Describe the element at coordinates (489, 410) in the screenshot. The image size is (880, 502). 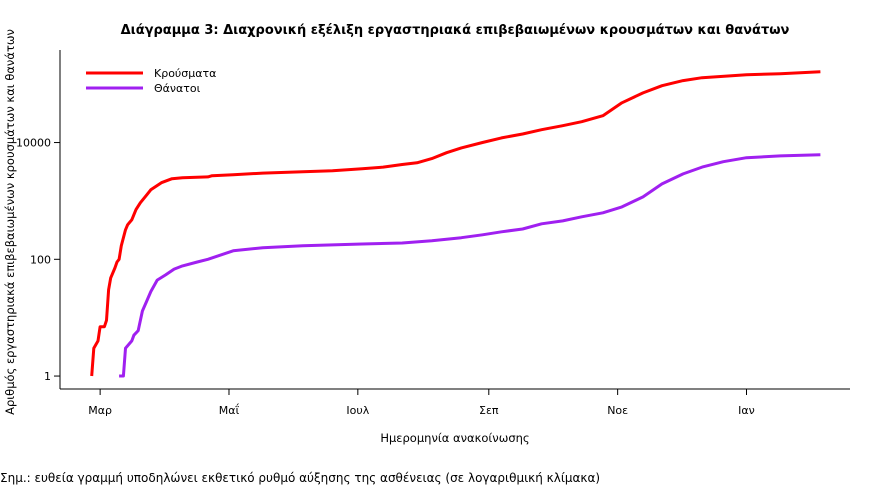
I see `x-tick-label: Σεπ` at that location.